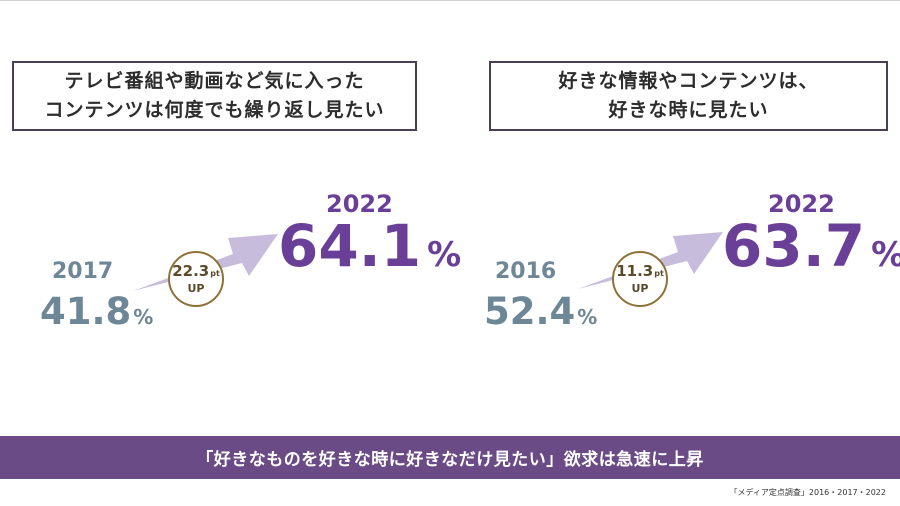 The height and width of the screenshot is (506, 900). Describe the element at coordinates (83, 271) in the screenshot. I see `left-from-year: 2017` at that location.